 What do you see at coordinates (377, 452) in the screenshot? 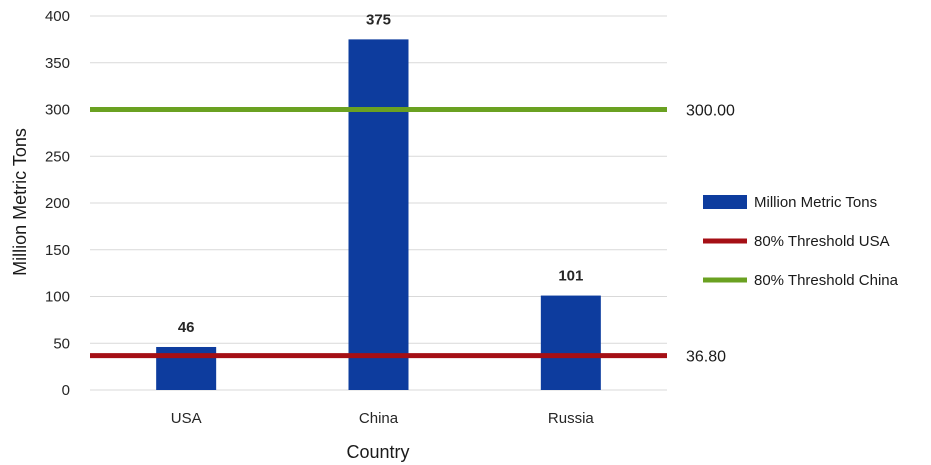
I see `x-axis-title: Country` at bounding box center [377, 452].